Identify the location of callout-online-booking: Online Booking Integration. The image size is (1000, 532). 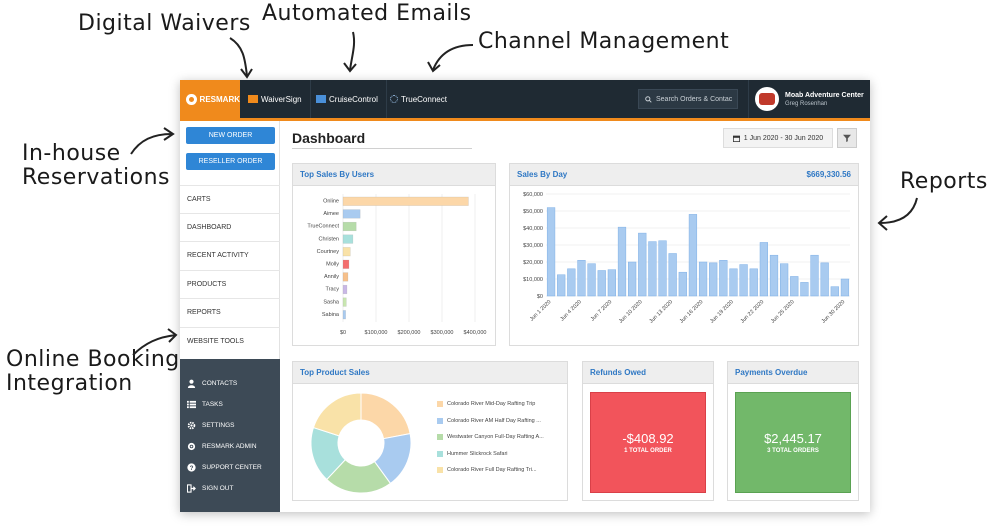
(93, 372).